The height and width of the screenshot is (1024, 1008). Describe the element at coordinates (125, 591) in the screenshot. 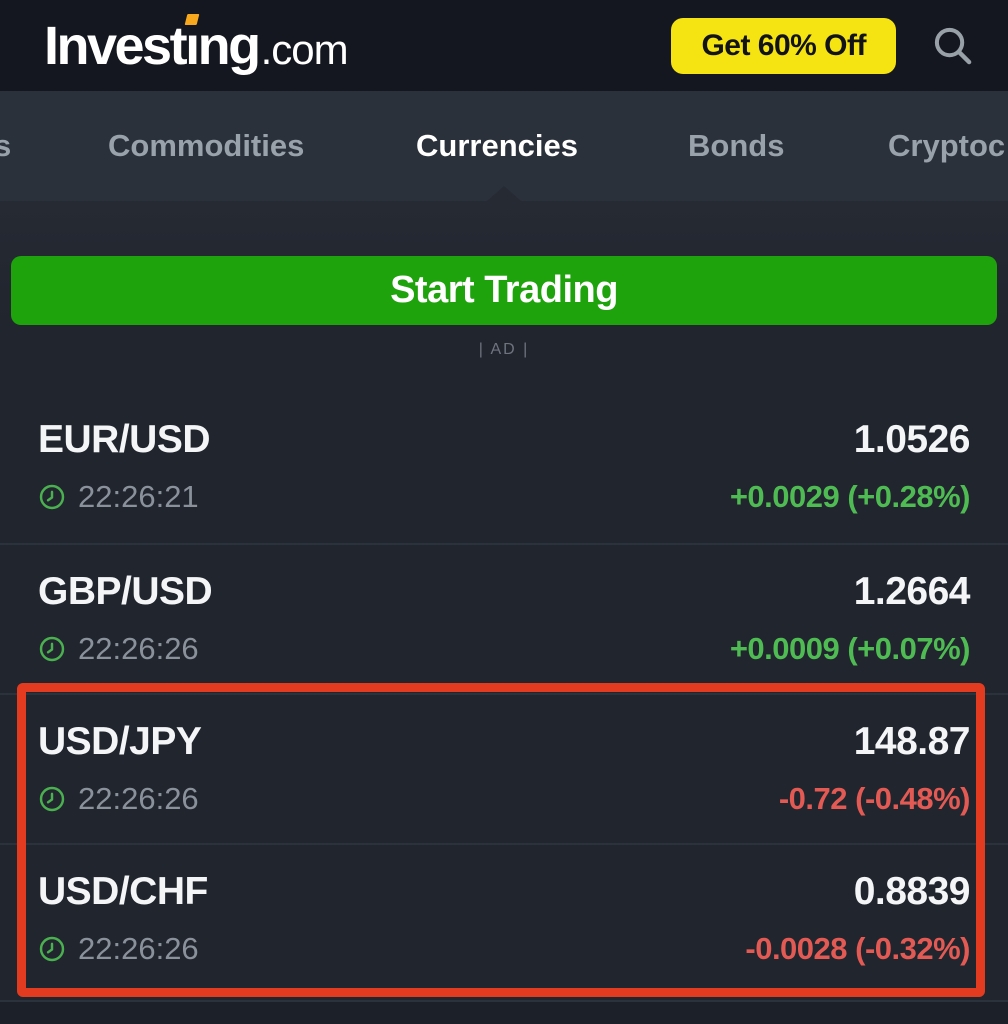

I see `quote-pair: GBP/USD` at that location.